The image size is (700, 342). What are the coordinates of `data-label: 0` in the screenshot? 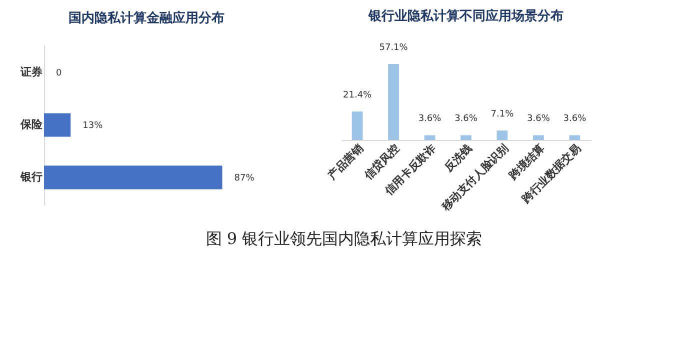 It's located at (59, 73).